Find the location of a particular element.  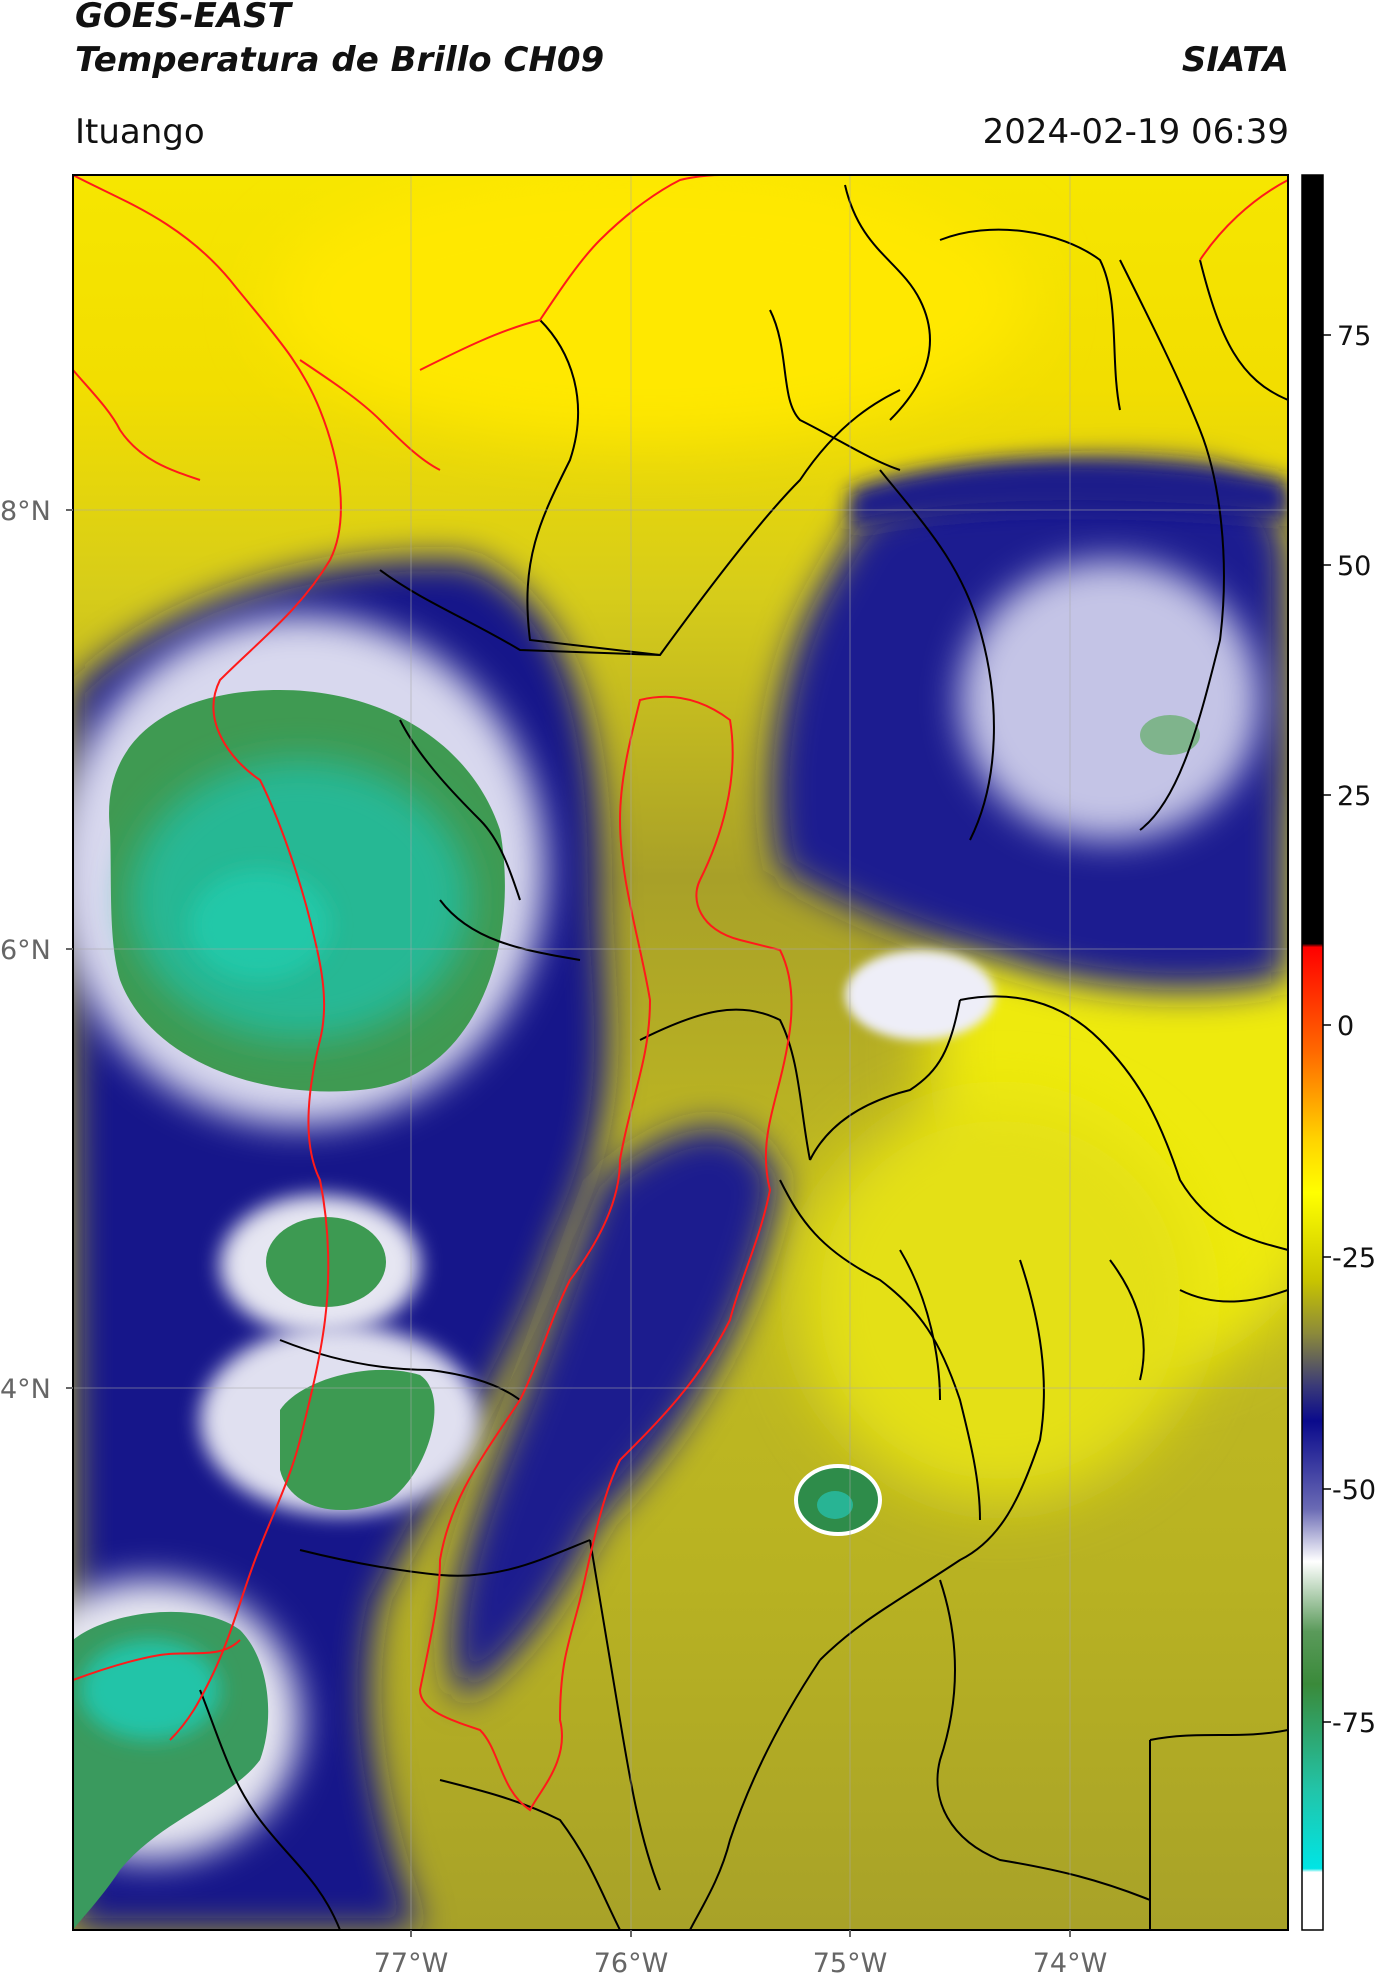

cold-cloud-arm-north is located at coordinates (1069, 495).